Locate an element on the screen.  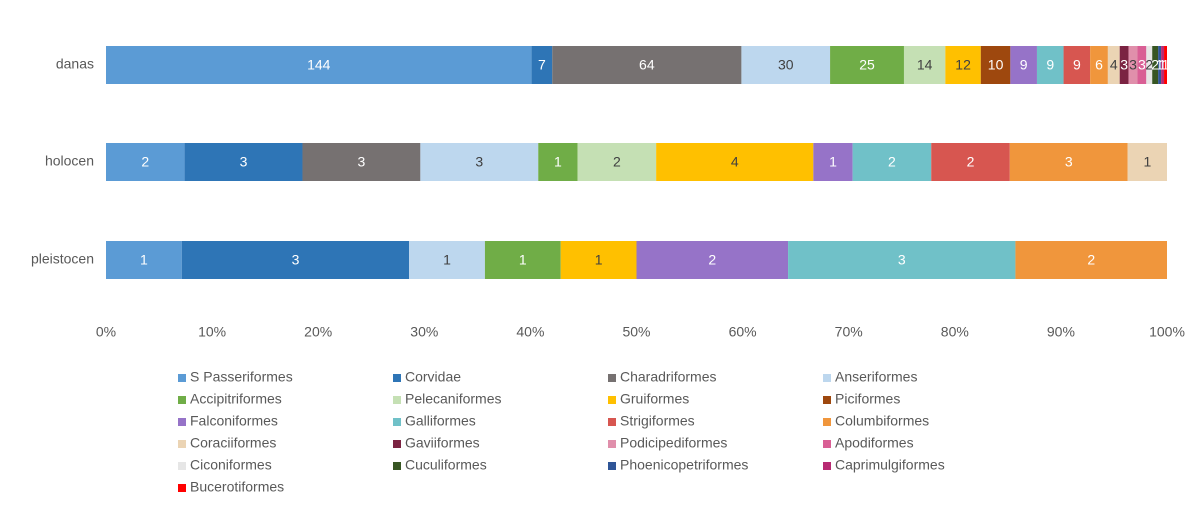
legend-label: Charadriformes is located at coordinates (668, 377).